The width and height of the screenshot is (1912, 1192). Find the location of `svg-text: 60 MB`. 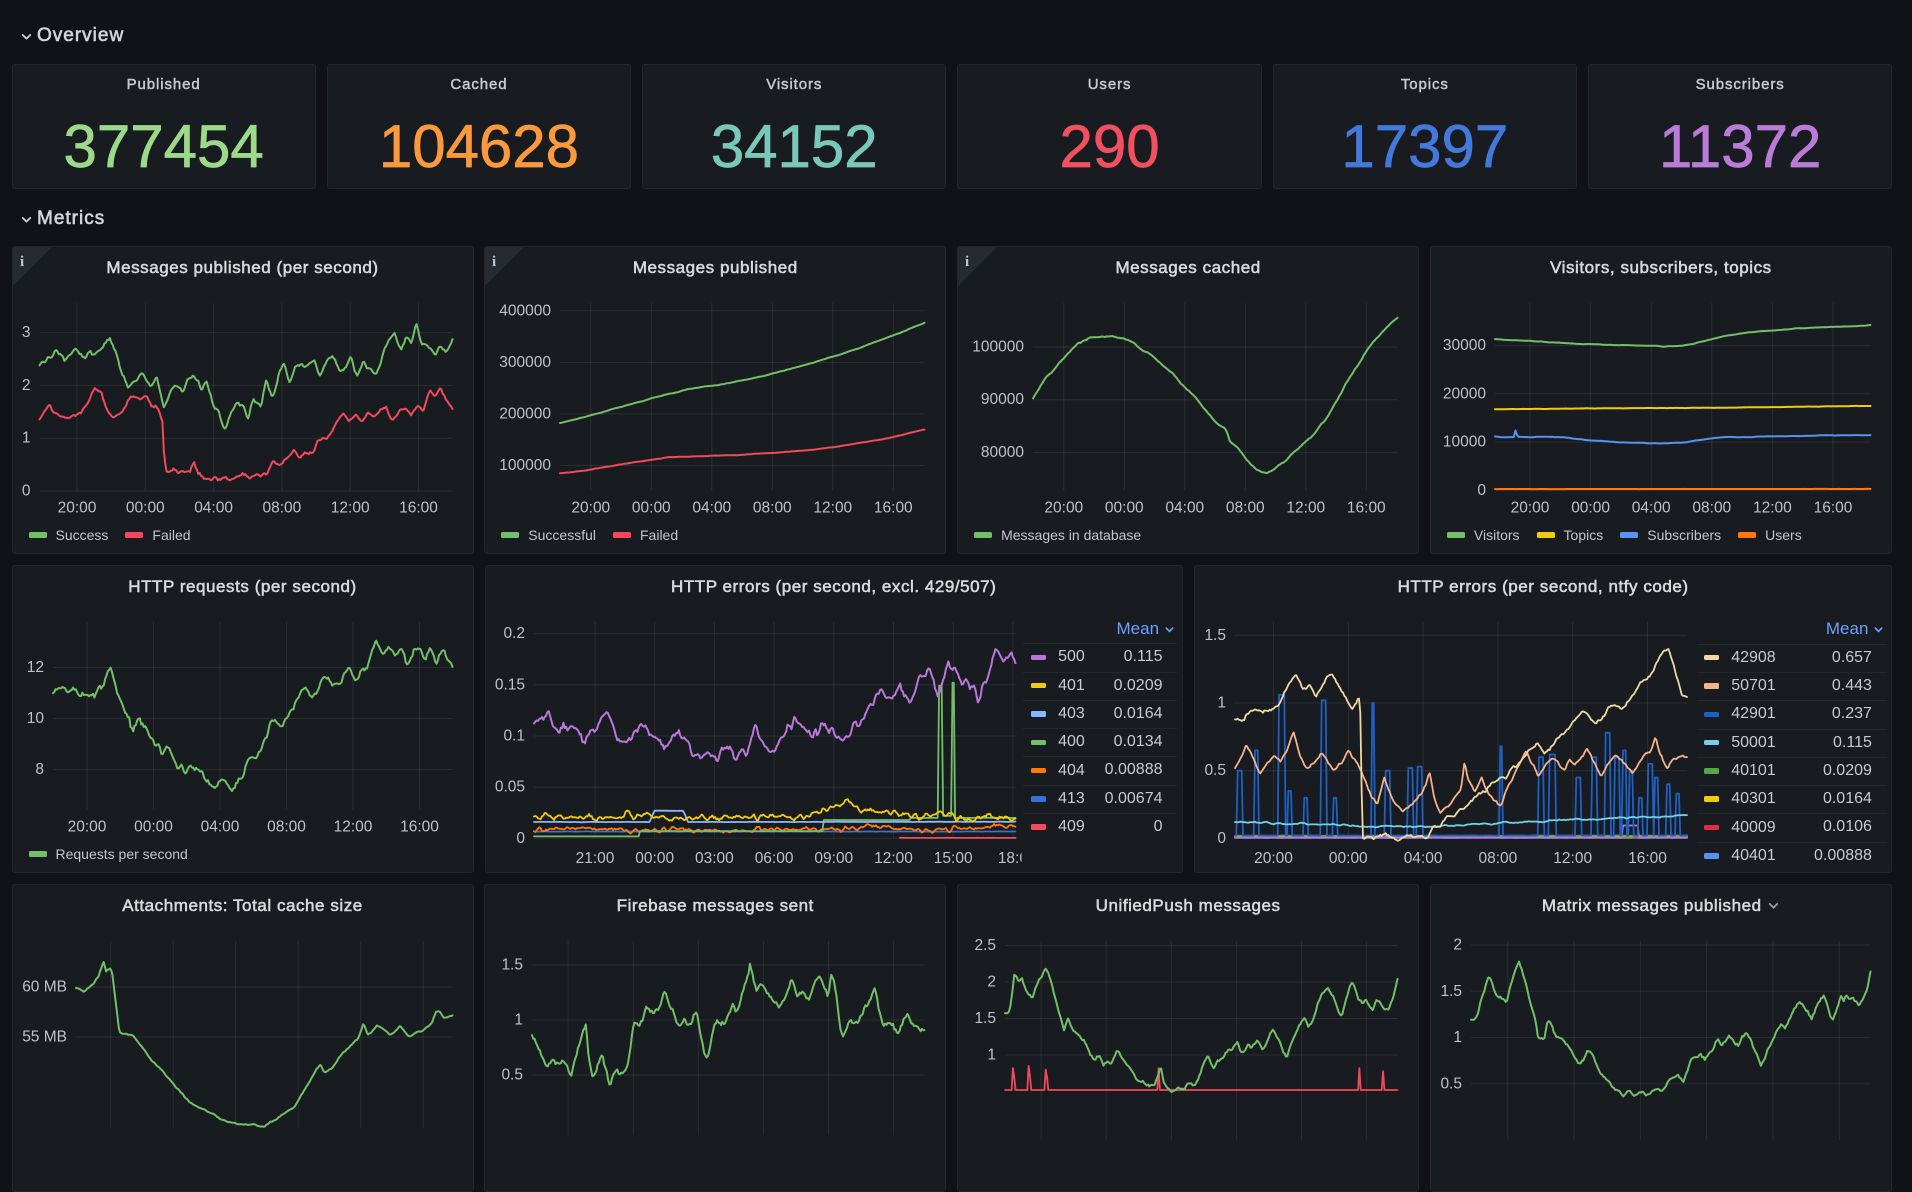

svg-text: 60 MB is located at coordinates (44, 987).